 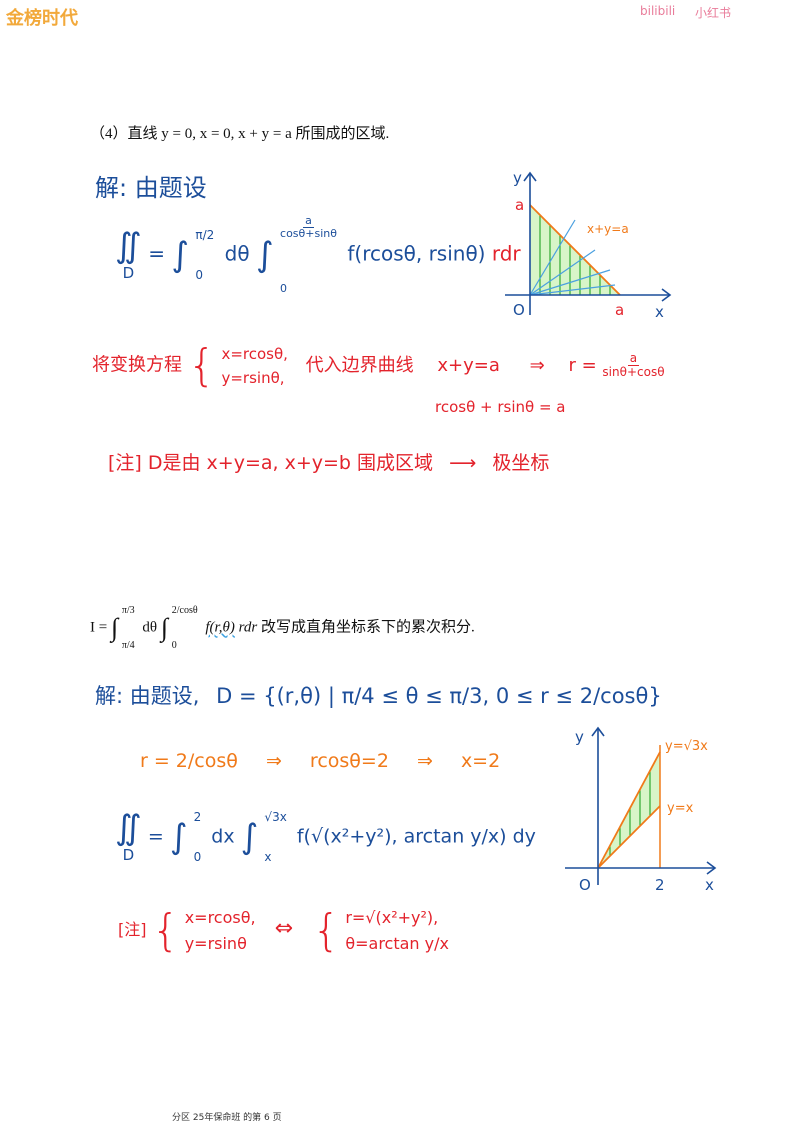 I want to click on solution-intro: 解: 由题设,, so click(x=147, y=696).